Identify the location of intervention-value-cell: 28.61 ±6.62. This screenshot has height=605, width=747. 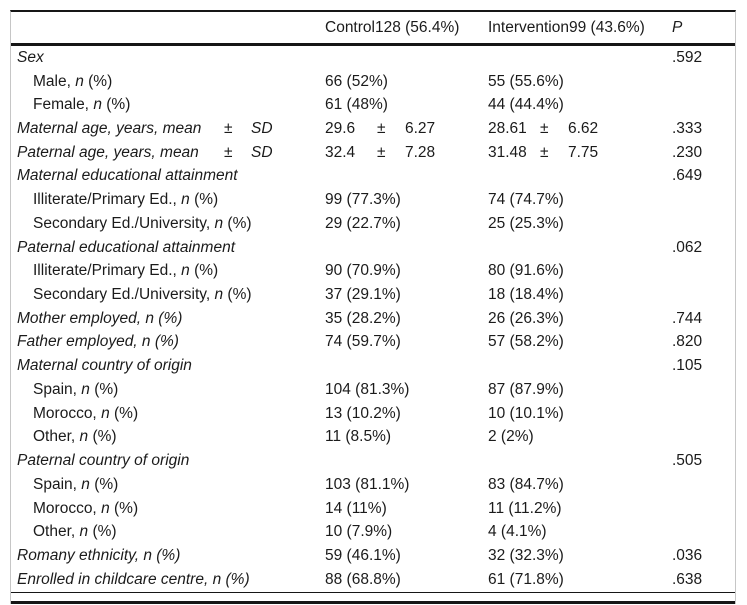
(543, 129).